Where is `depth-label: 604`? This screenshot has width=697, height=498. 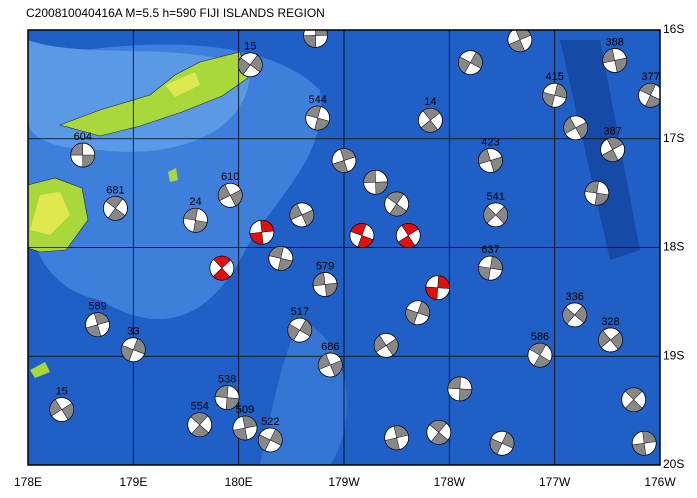 depth-label: 604 is located at coordinates (83, 137).